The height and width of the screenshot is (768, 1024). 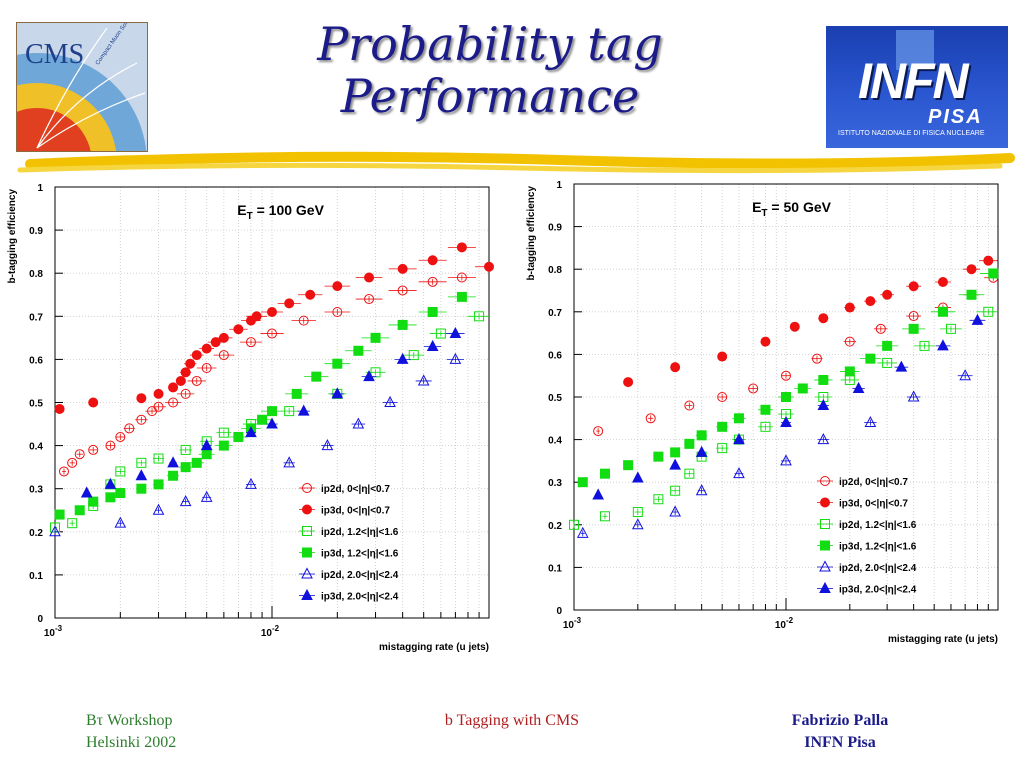 I want to click on cms-logo-text: CMS, so click(x=55, y=54).